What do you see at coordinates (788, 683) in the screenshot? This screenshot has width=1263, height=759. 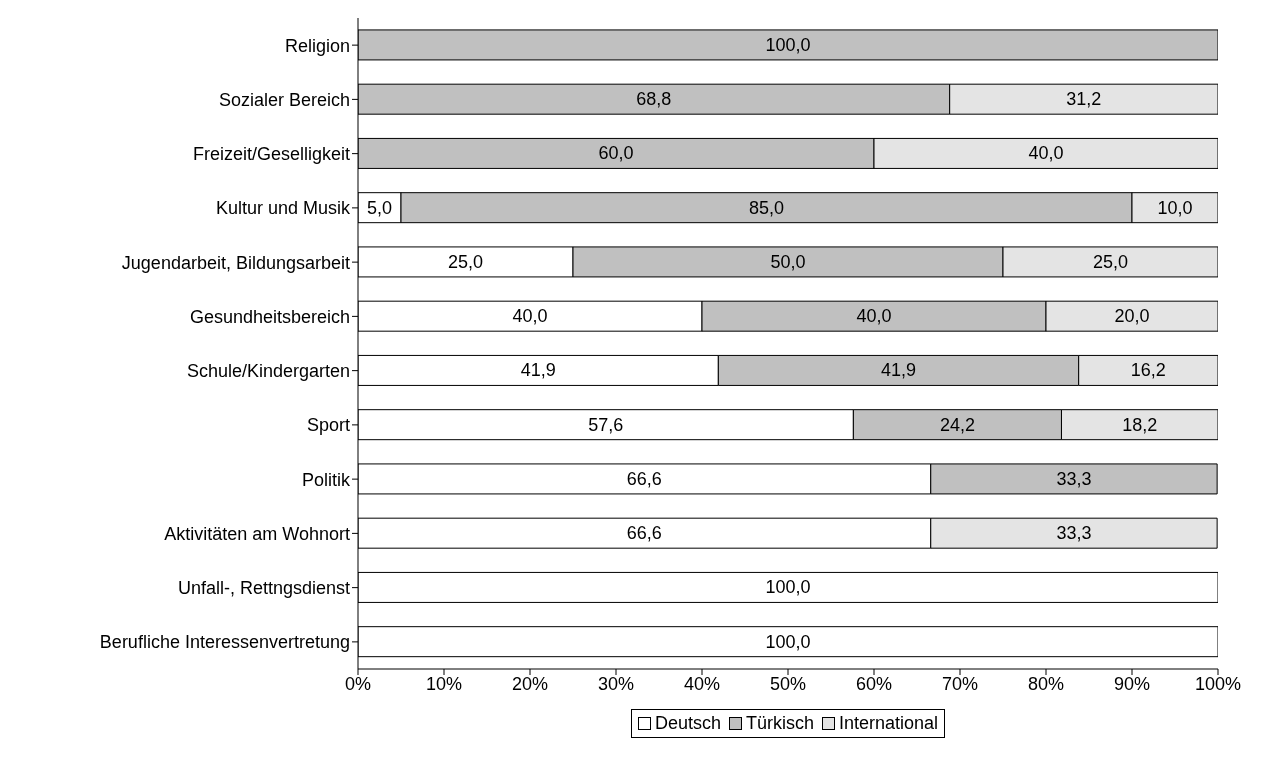 I see `x-tick-label: 50%` at bounding box center [788, 683].